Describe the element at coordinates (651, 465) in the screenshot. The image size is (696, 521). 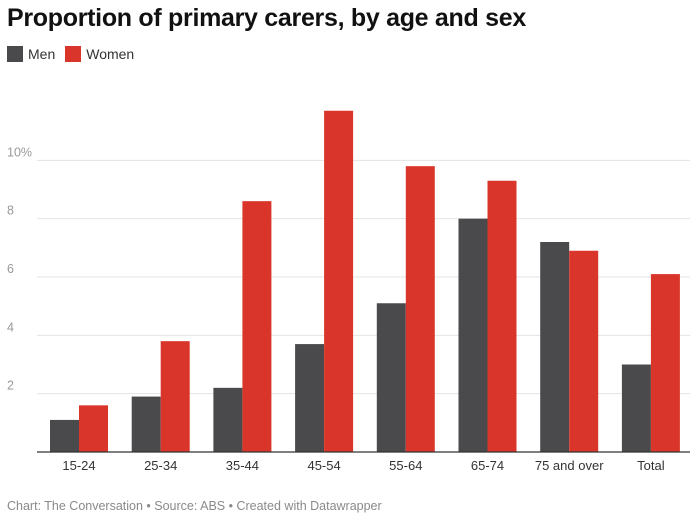
I see `x-tick-label: Total` at that location.